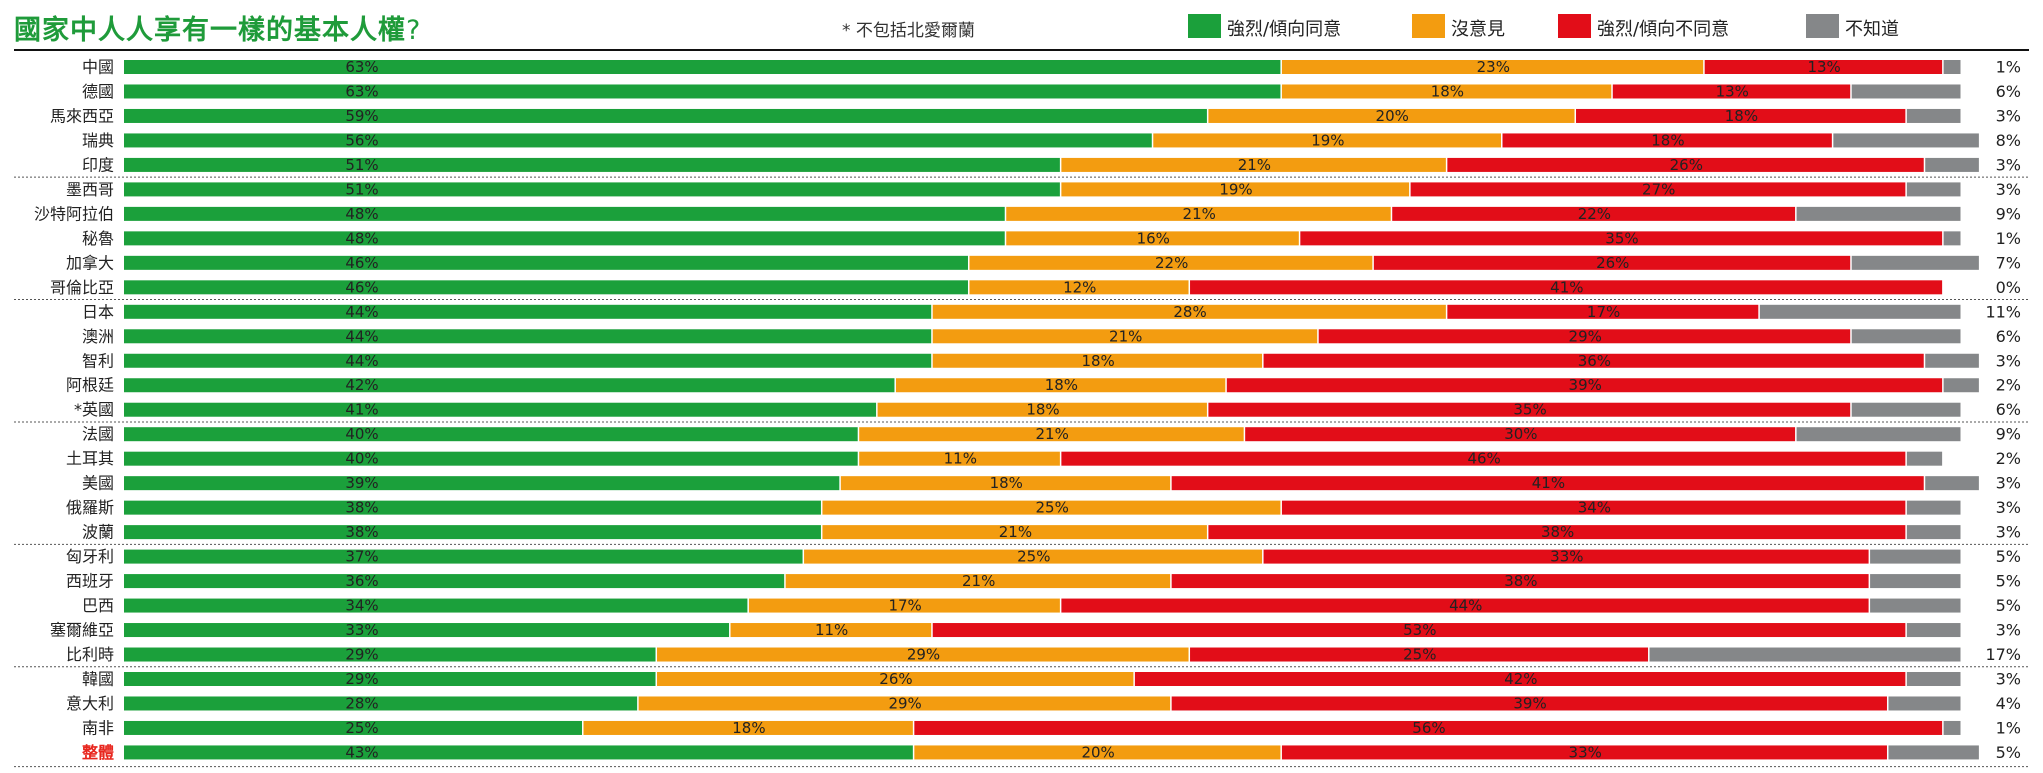 Image resolution: width=2043 pixels, height=773 pixels. I want to click on value-label-dont-know: 17%, so click(2003, 654).